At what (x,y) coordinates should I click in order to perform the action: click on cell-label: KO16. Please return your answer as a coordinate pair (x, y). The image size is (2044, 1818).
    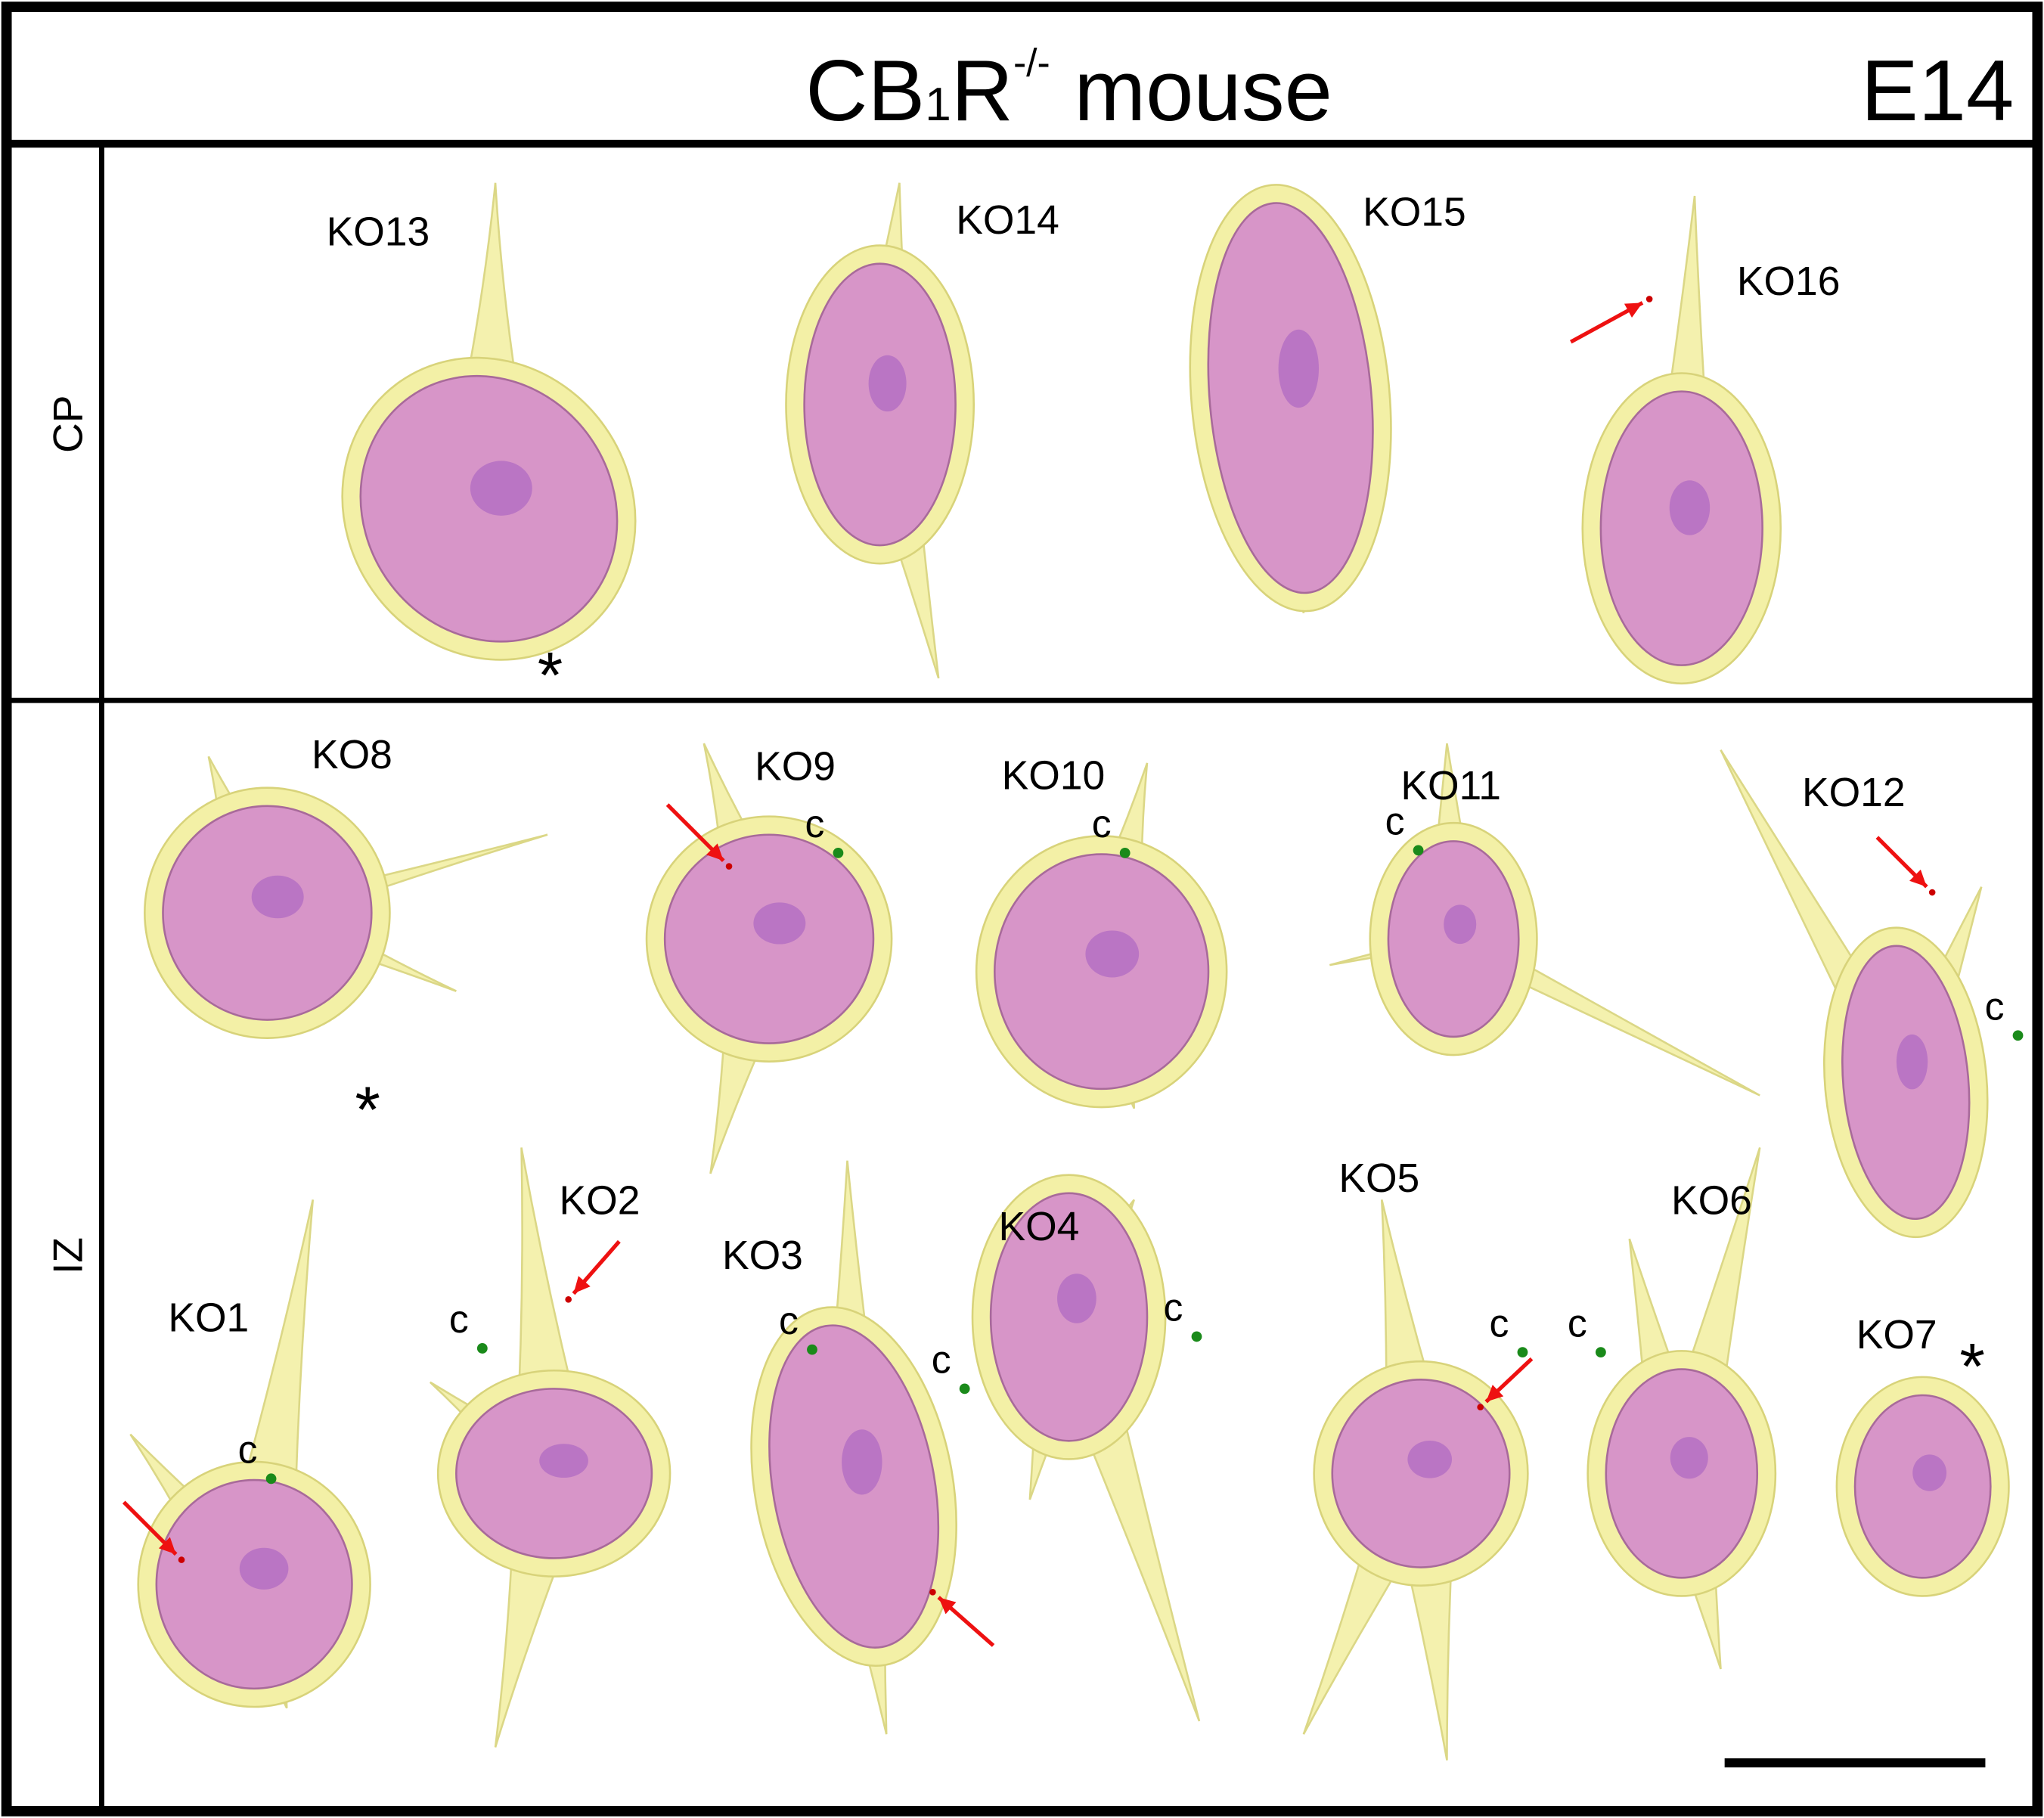
    Looking at the image, I should click on (1789, 281).